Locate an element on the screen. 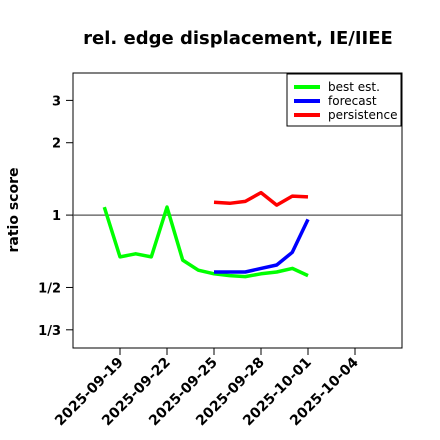 This screenshot has height=440, width=440. series-line-forecast is located at coordinates (262, 246).